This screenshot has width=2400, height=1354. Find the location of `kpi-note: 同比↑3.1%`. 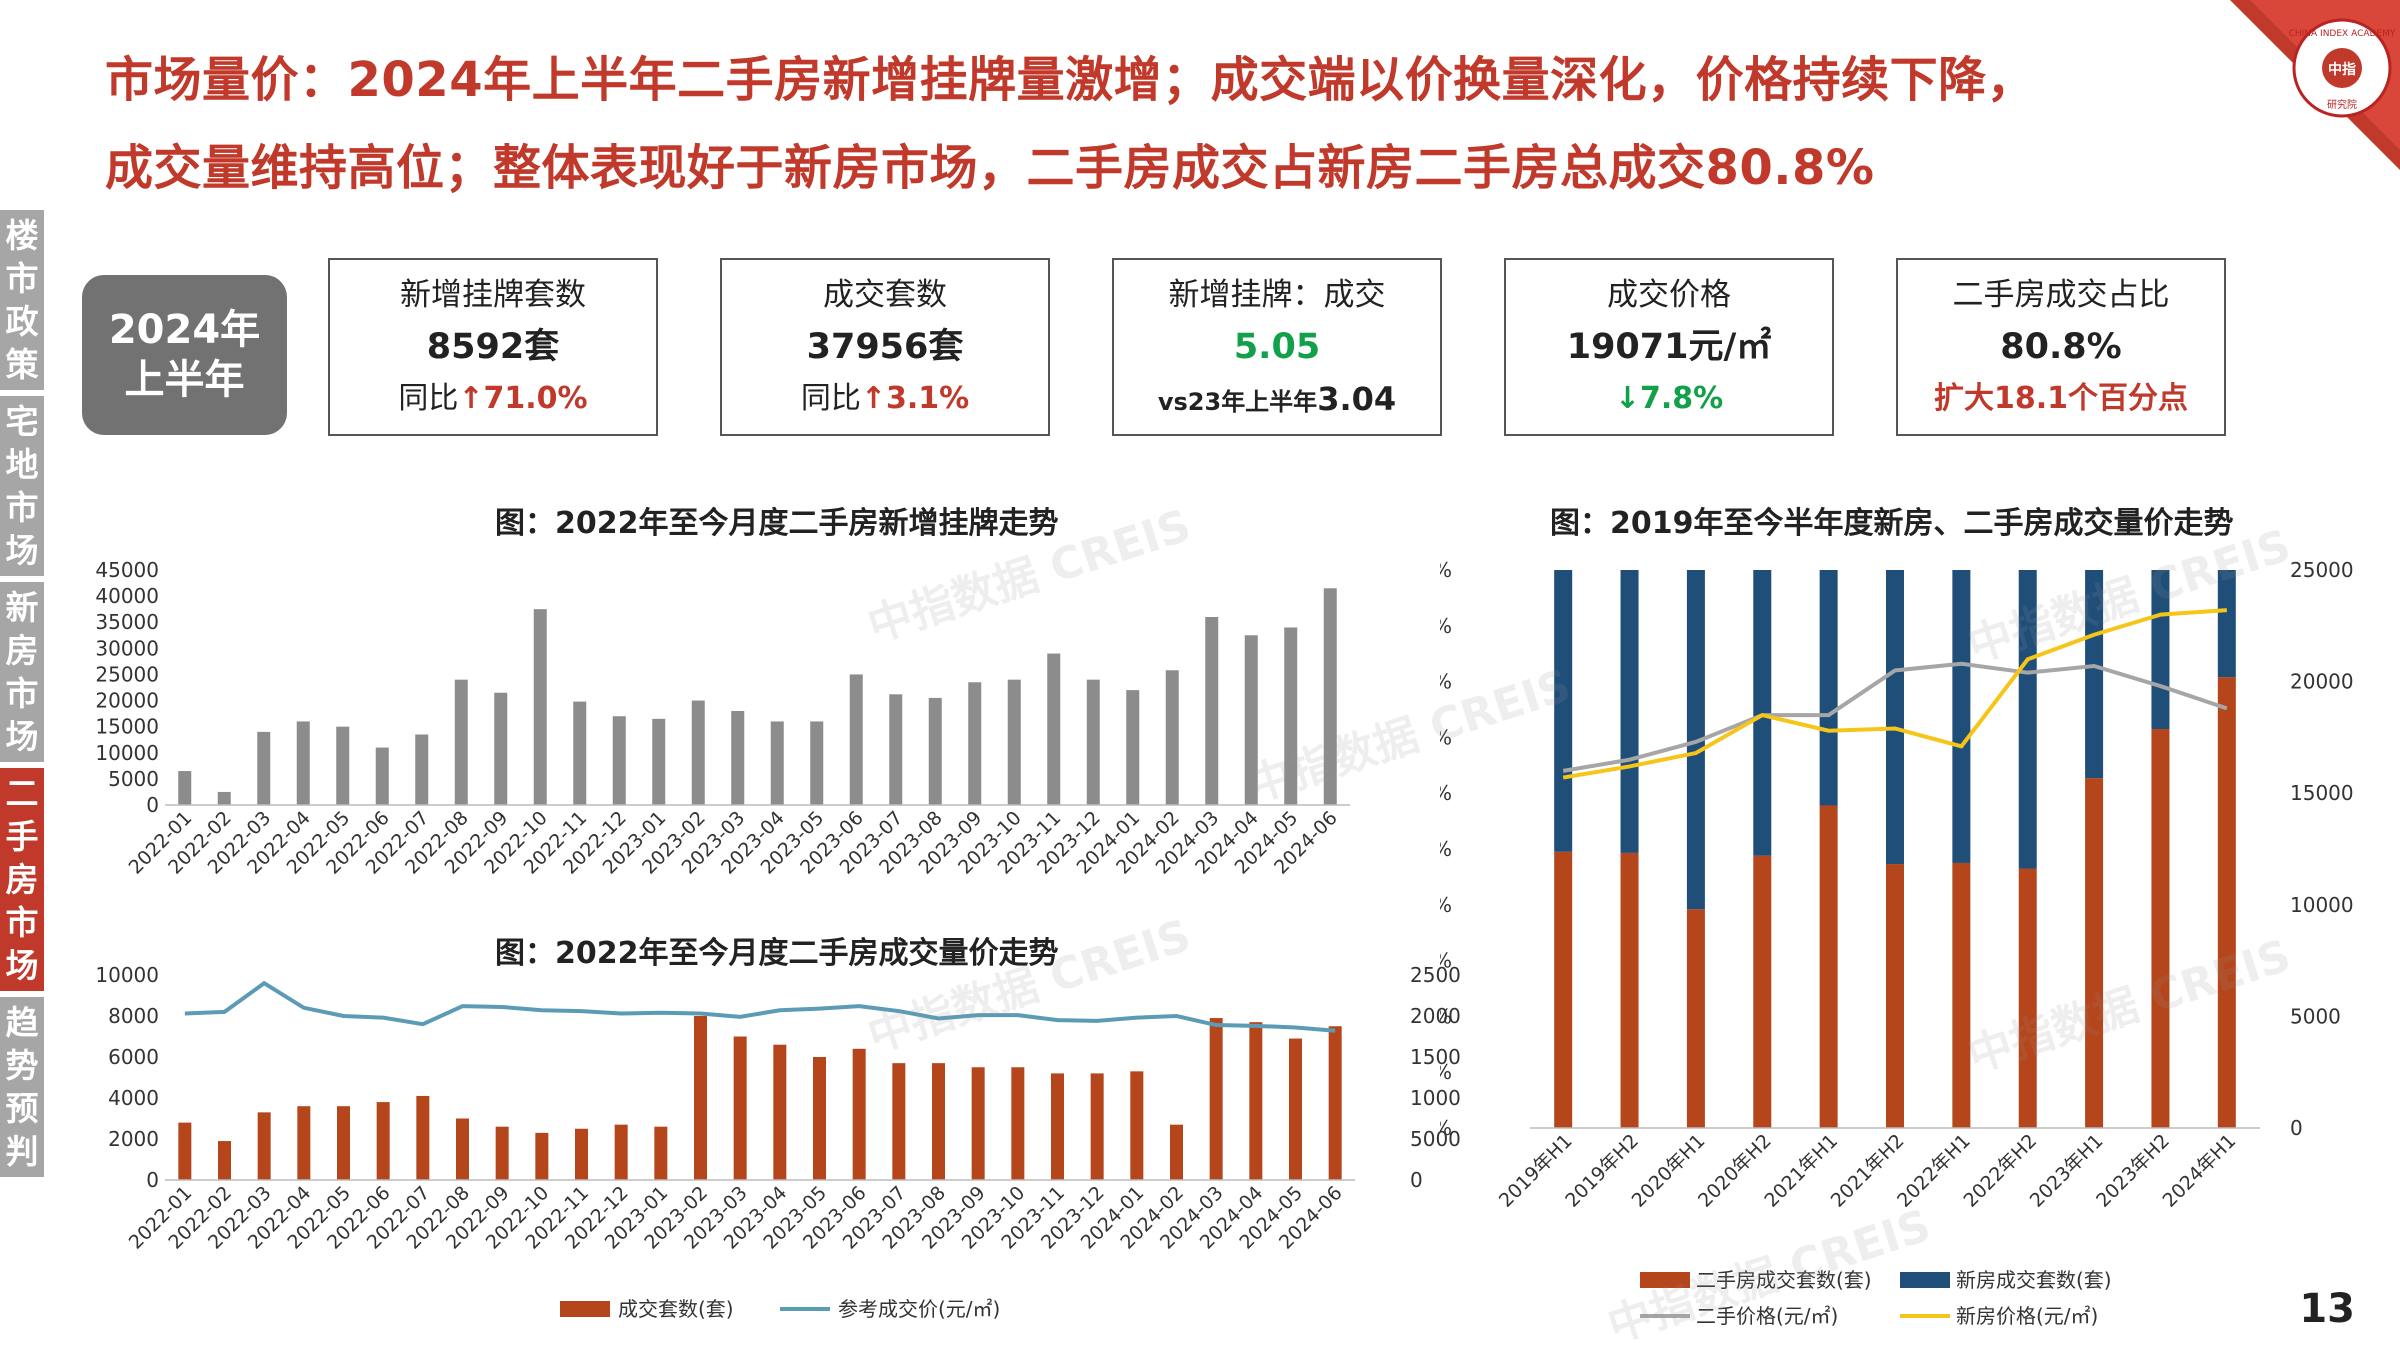

kpi-note: 同比↑3.1% is located at coordinates (885, 399).